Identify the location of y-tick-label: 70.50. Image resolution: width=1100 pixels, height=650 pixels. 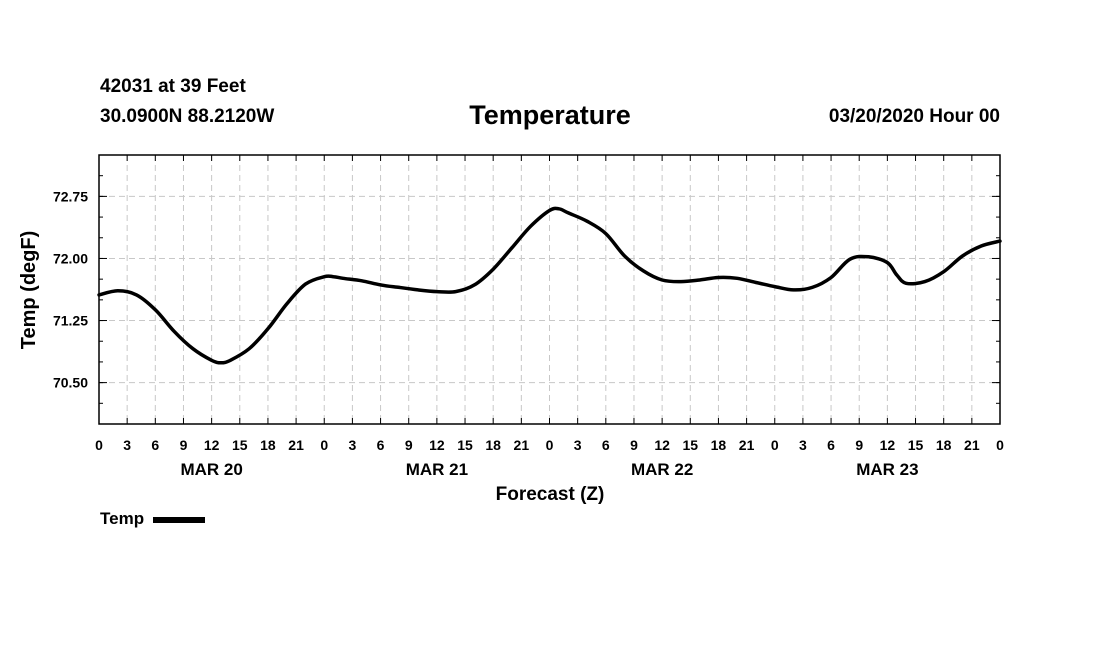
(70, 383).